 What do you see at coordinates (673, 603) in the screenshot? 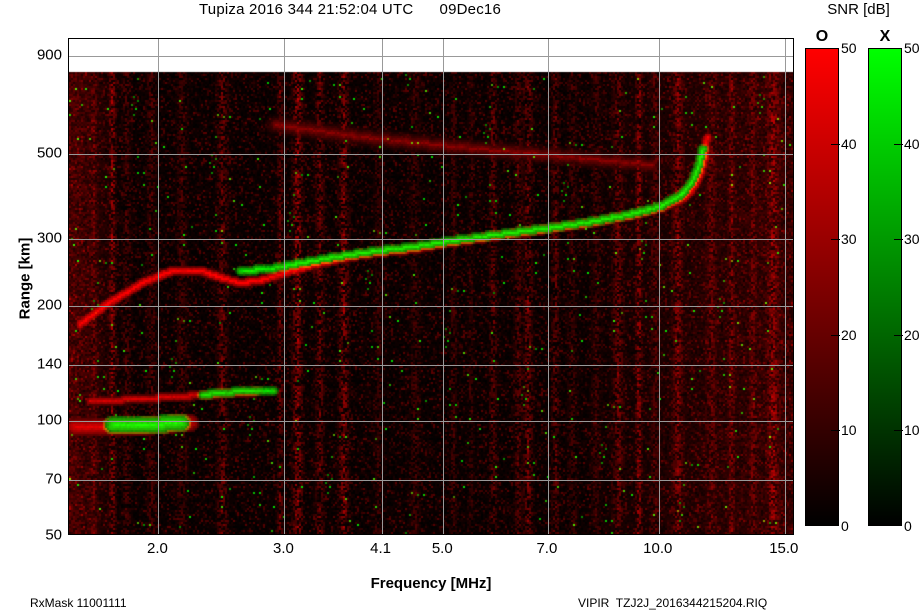
I see `source-filename-label: VIPIR TZJ2J_2016344215204.RIQ` at bounding box center [673, 603].